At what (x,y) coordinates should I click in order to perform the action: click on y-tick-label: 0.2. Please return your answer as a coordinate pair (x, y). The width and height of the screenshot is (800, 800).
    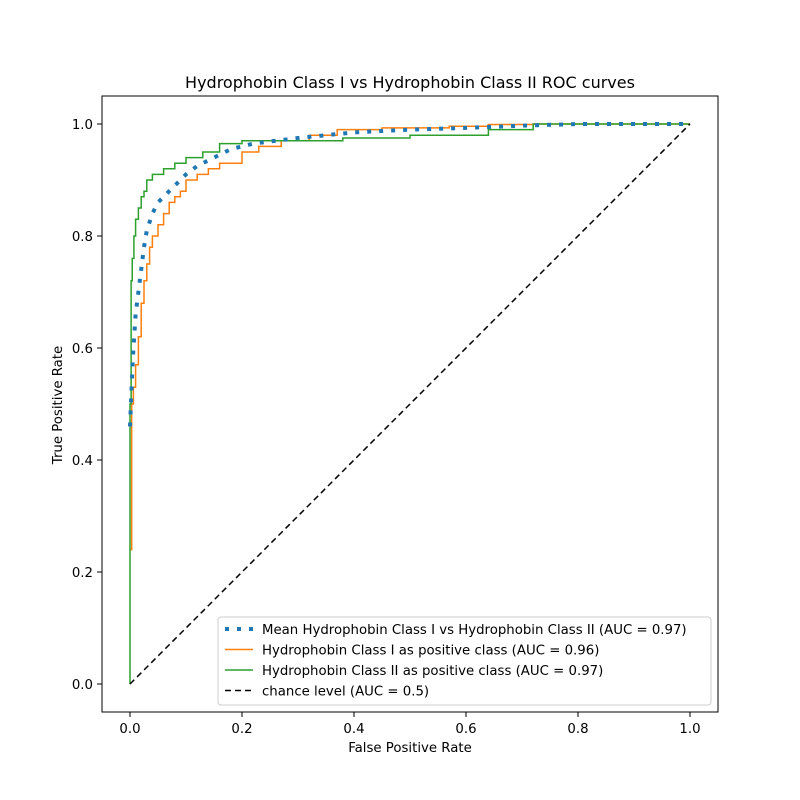
    Looking at the image, I should click on (82, 573).